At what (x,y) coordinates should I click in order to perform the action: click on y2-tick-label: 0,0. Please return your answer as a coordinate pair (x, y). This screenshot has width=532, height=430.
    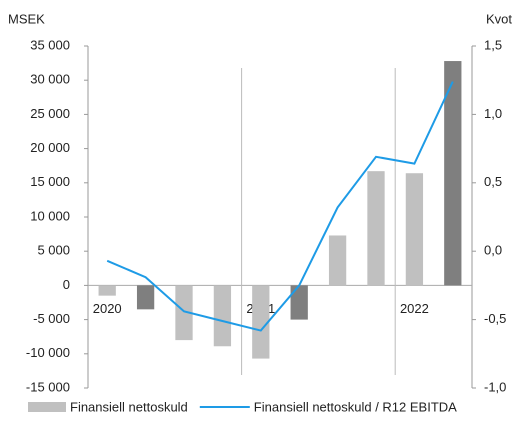
    Looking at the image, I should click on (493, 250).